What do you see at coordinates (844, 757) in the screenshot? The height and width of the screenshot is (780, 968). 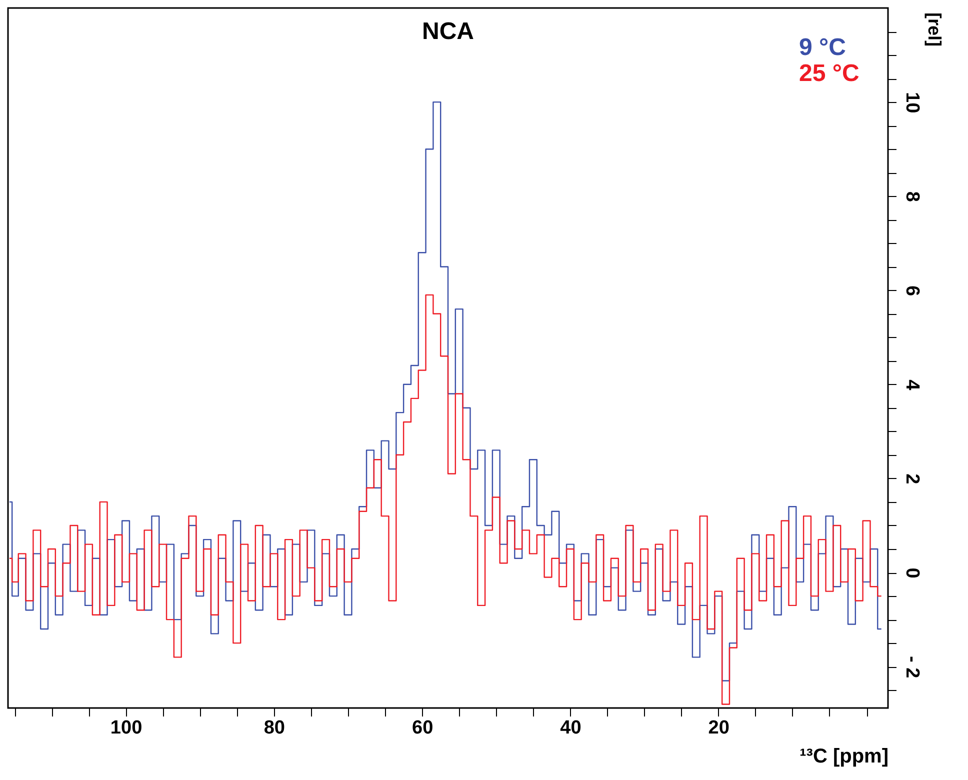 I see `x-axis-title: ¹³C [ppm]` at bounding box center [844, 757].